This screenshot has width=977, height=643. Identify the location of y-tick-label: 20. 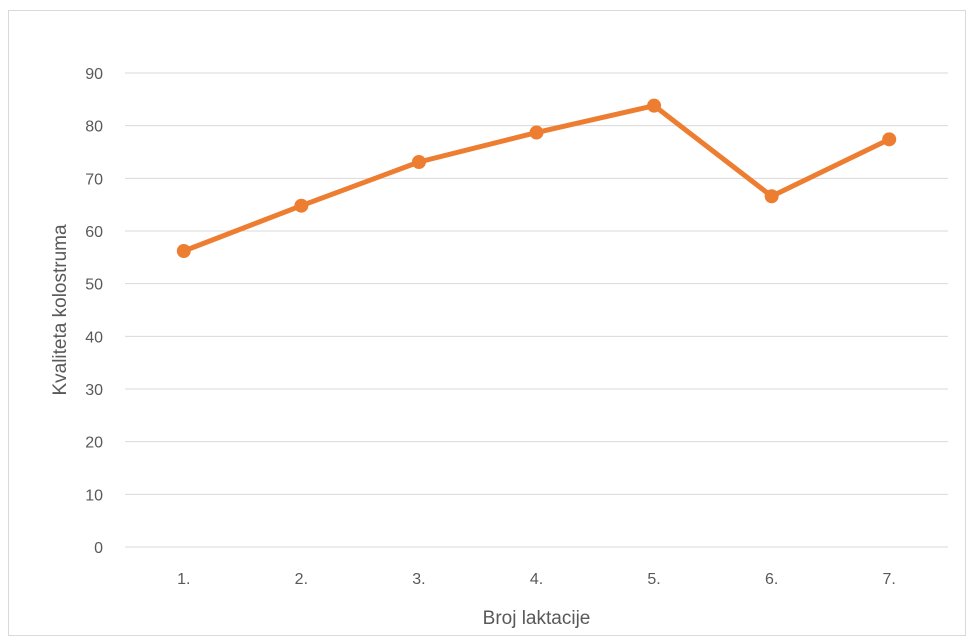
(94, 443).